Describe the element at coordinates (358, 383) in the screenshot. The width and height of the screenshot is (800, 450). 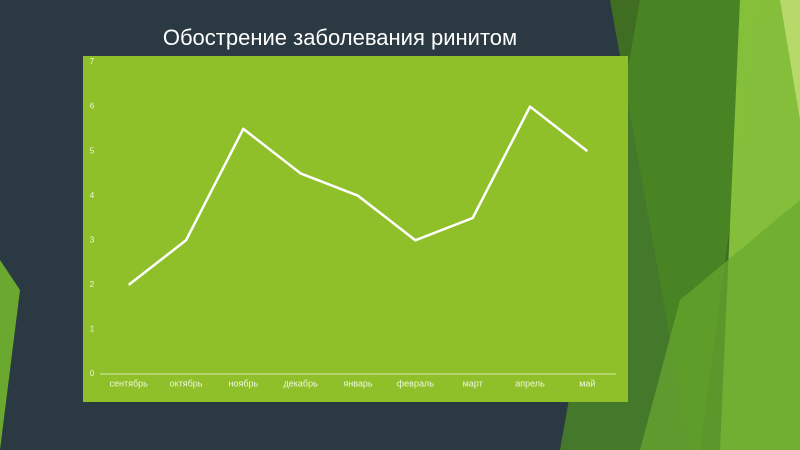
I see `x-tick-label: январь` at that location.